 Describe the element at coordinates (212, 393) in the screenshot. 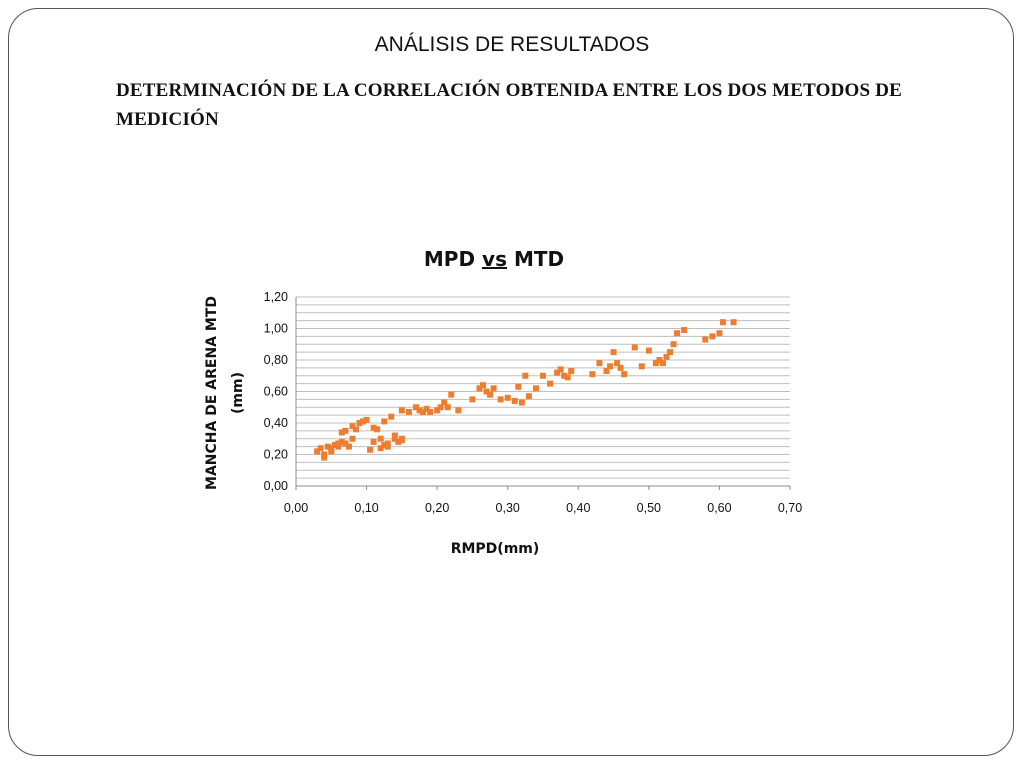

I see `y-axis-title-line-1: MANCHA DE ARENA MTD` at that location.